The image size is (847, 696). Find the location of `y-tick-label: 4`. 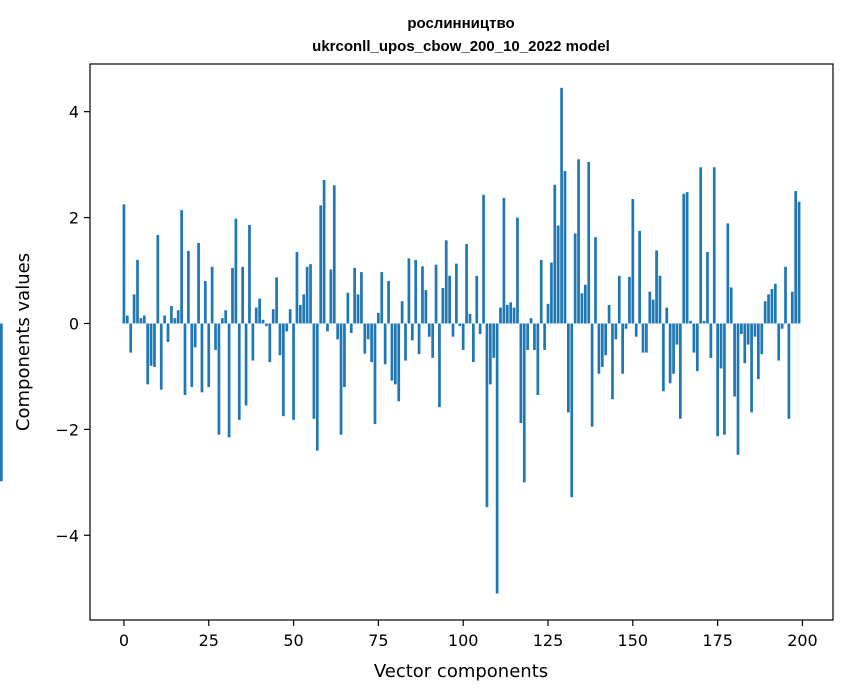

y-tick-label: 4 is located at coordinates (74, 112).